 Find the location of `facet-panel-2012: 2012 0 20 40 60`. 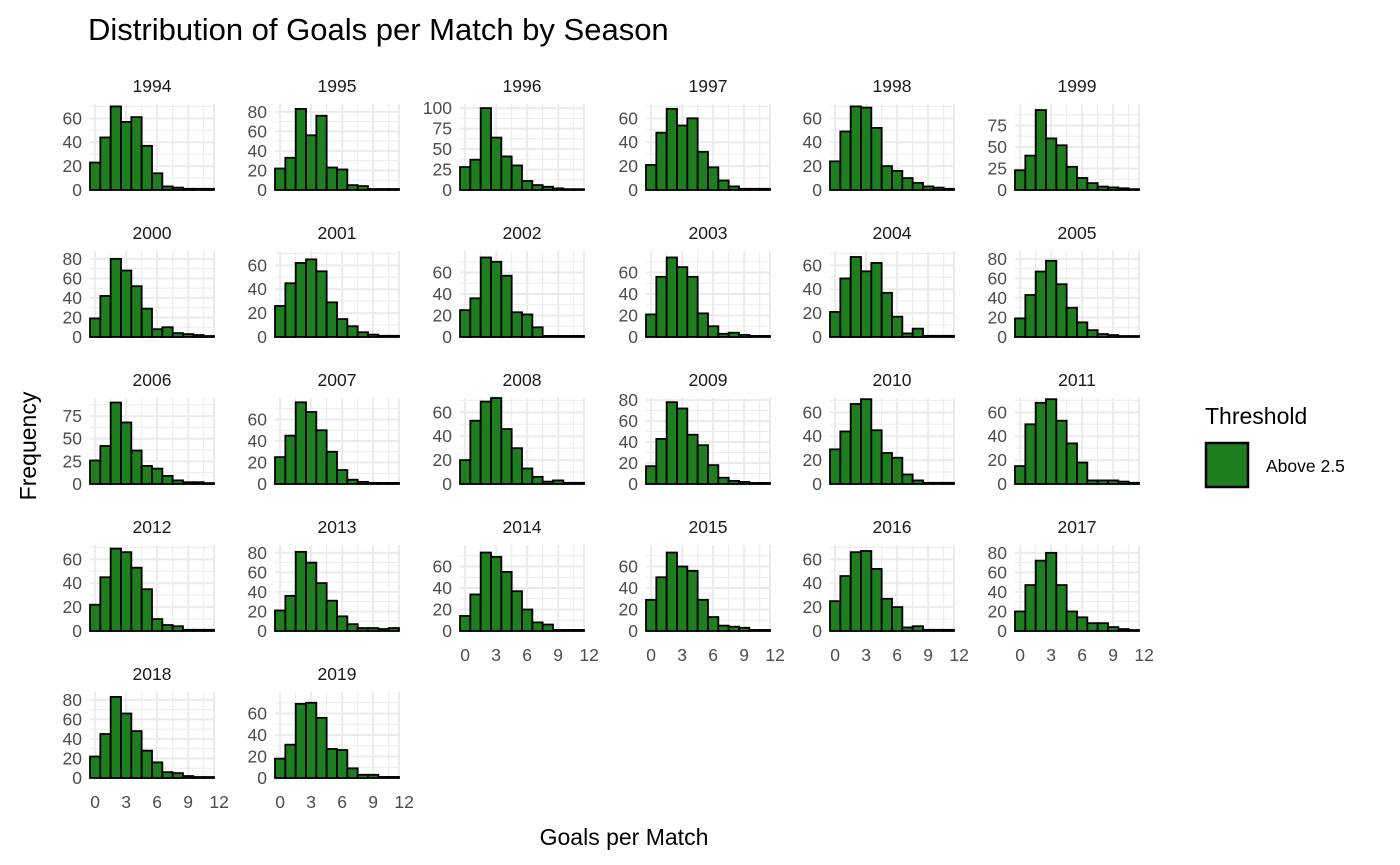

facet-panel-2012: 2012 0 20 40 60 is located at coordinates (139, 579).